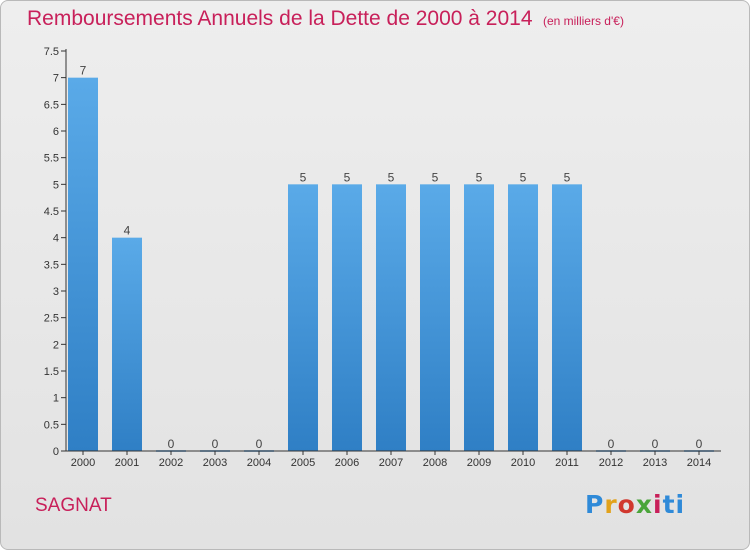 This screenshot has height=550, width=750. What do you see at coordinates (644, 504) in the screenshot?
I see `logo-letter: x` at bounding box center [644, 504].